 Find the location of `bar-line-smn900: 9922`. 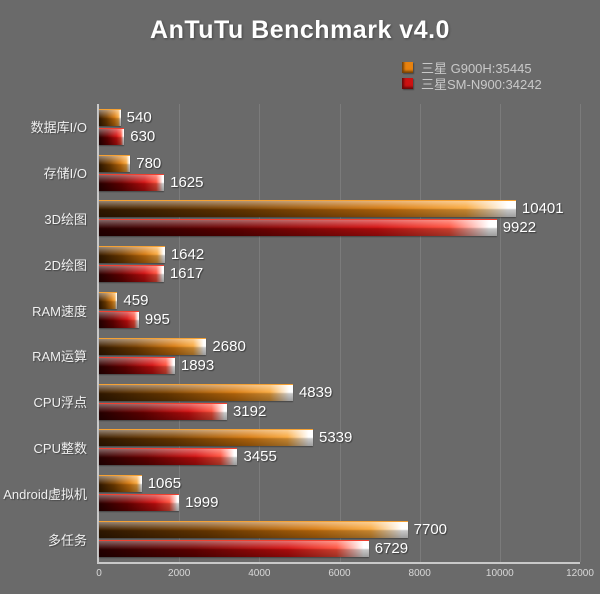

bar-line-smn900: 9922 is located at coordinates (339, 228).